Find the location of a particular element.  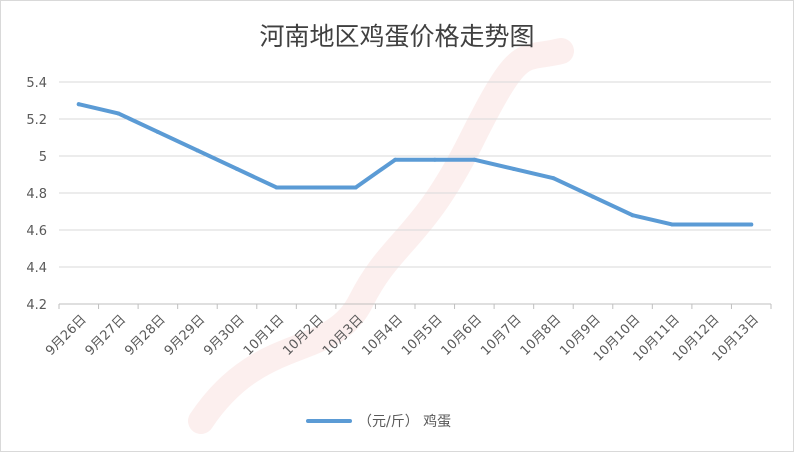

y-axis: 5.4 5.2 5 4.8 4.6 4.4 4.2 is located at coordinates (36, 194).